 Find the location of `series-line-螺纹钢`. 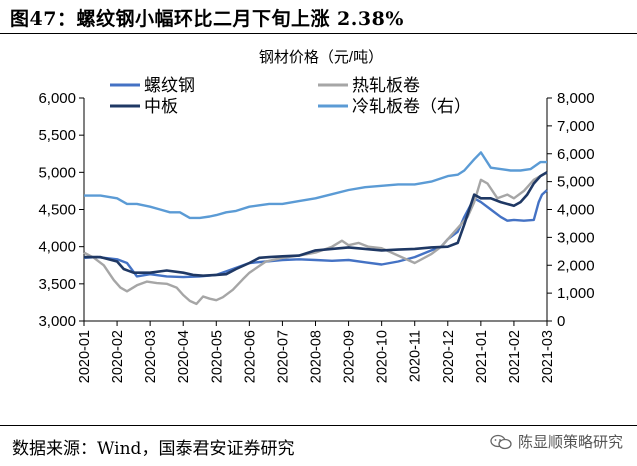

series-line-螺纹钢 is located at coordinates (315, 234).